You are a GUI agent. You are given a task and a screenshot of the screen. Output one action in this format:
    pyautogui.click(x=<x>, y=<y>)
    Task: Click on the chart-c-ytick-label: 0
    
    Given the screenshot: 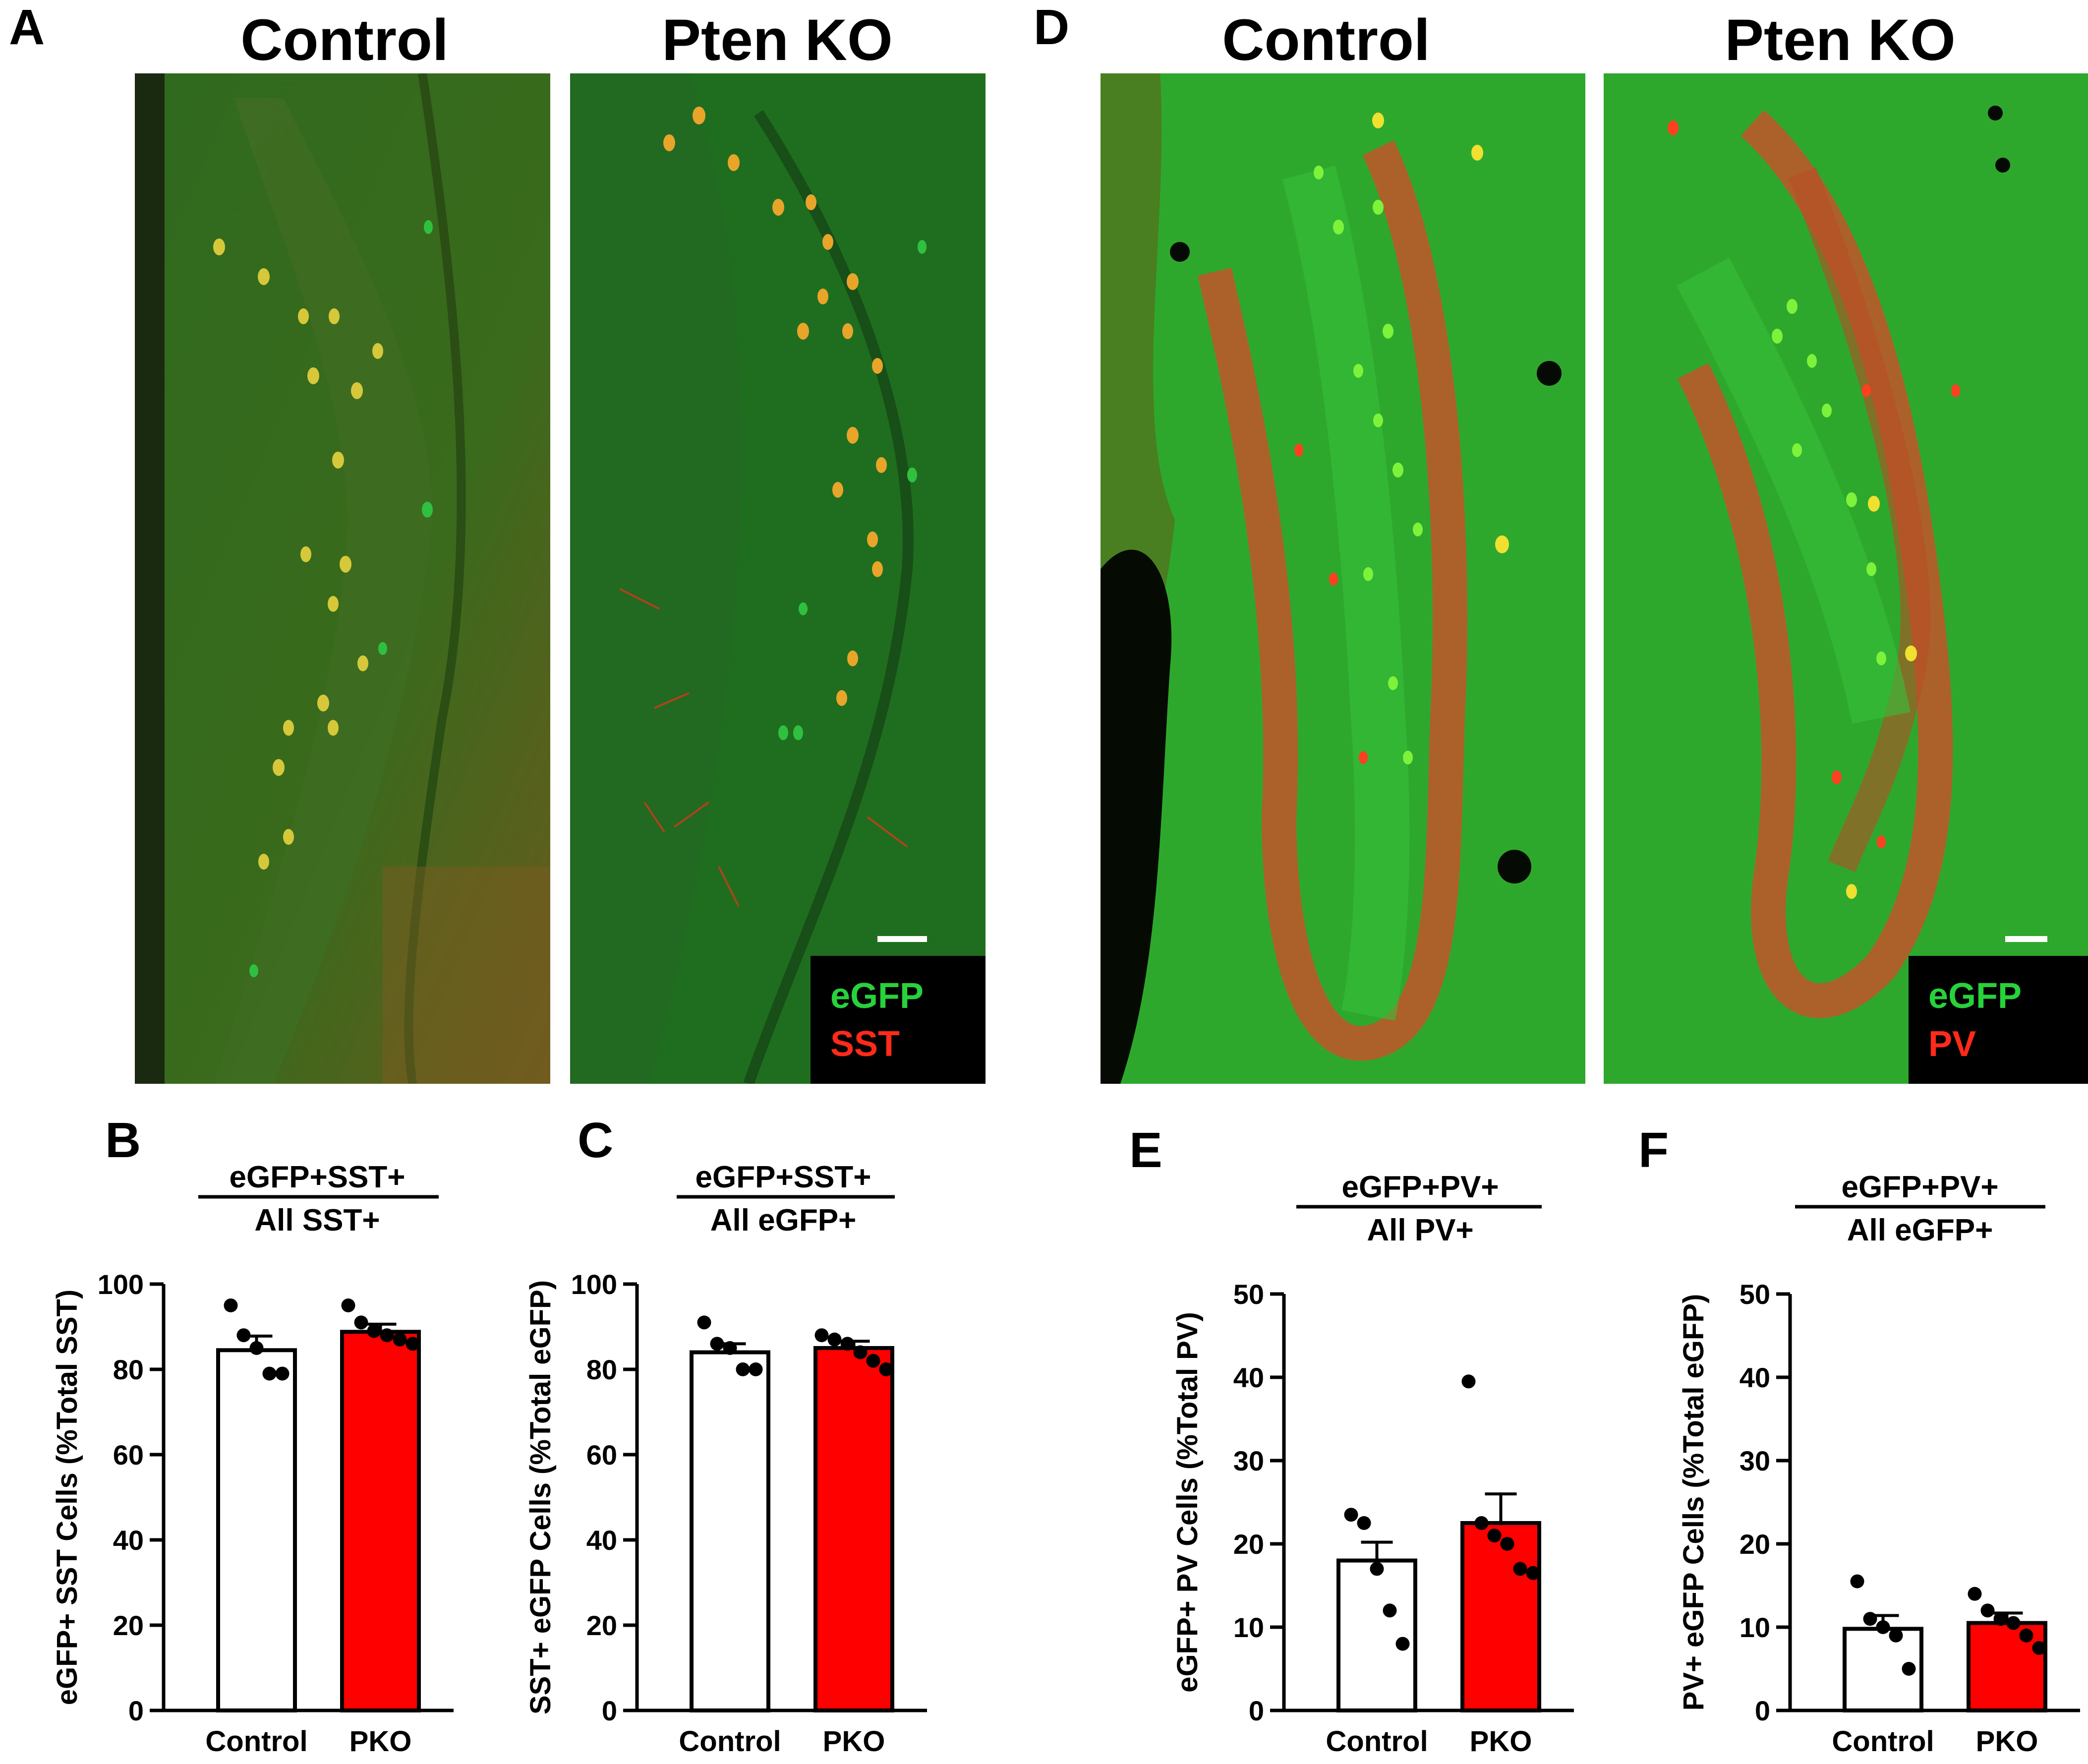 What is the action you would take?
    pyautogui.click(x=609, y=1711)
    